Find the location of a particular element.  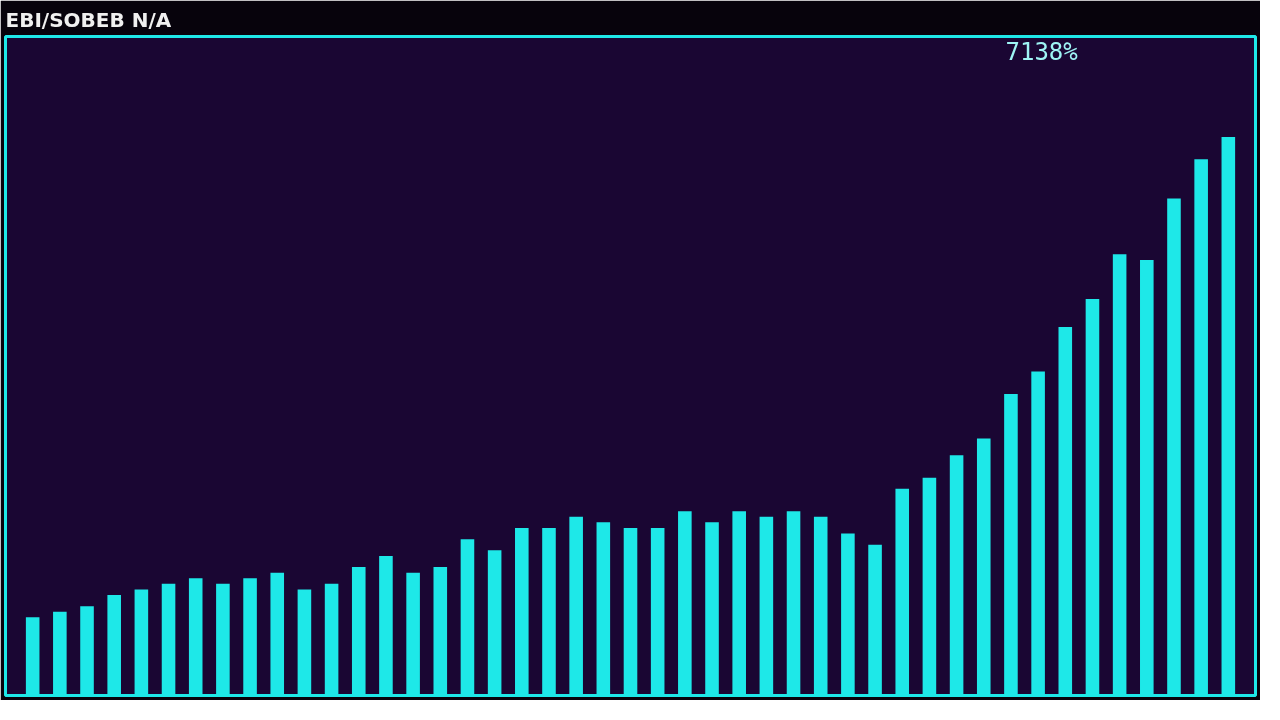

chart-title: EBI/SOBEB N/A is located at coordinates (88, 19).